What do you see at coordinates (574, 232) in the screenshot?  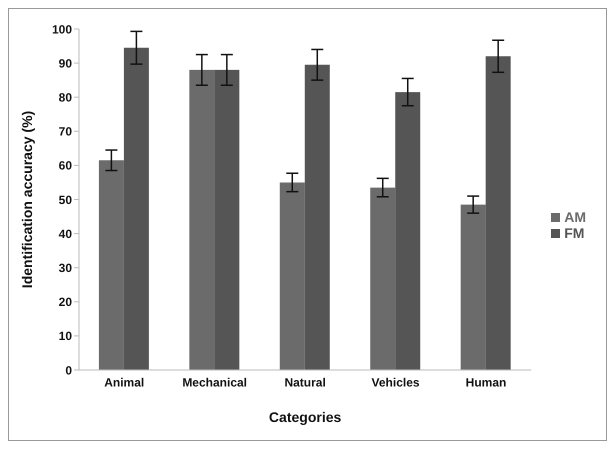 I see `legend-label: FM` at bounding box center [574, 232].